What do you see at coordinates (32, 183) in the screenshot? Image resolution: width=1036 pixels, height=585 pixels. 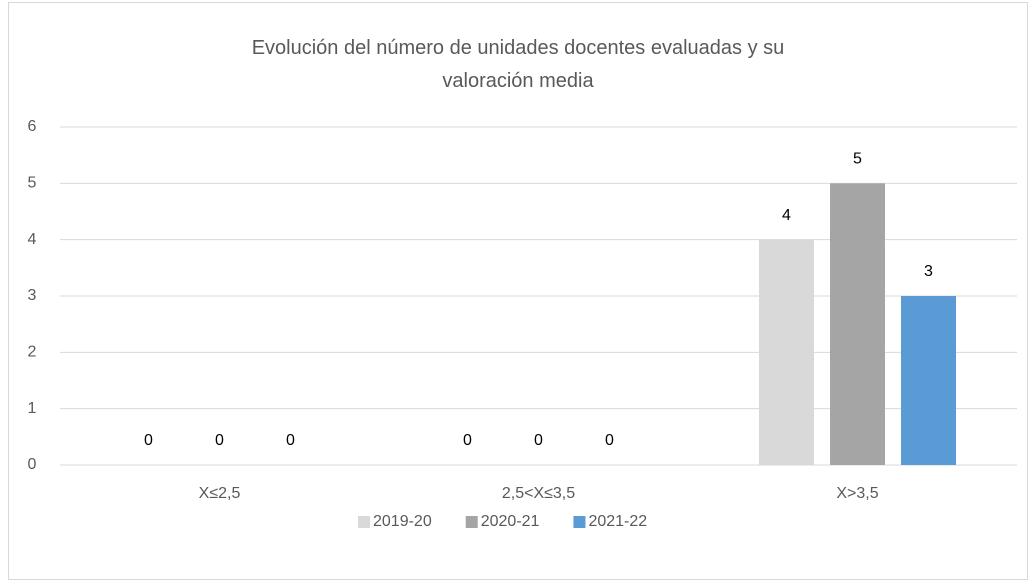 I see `y-tick-label: 5` at bounding box center [32, 183].